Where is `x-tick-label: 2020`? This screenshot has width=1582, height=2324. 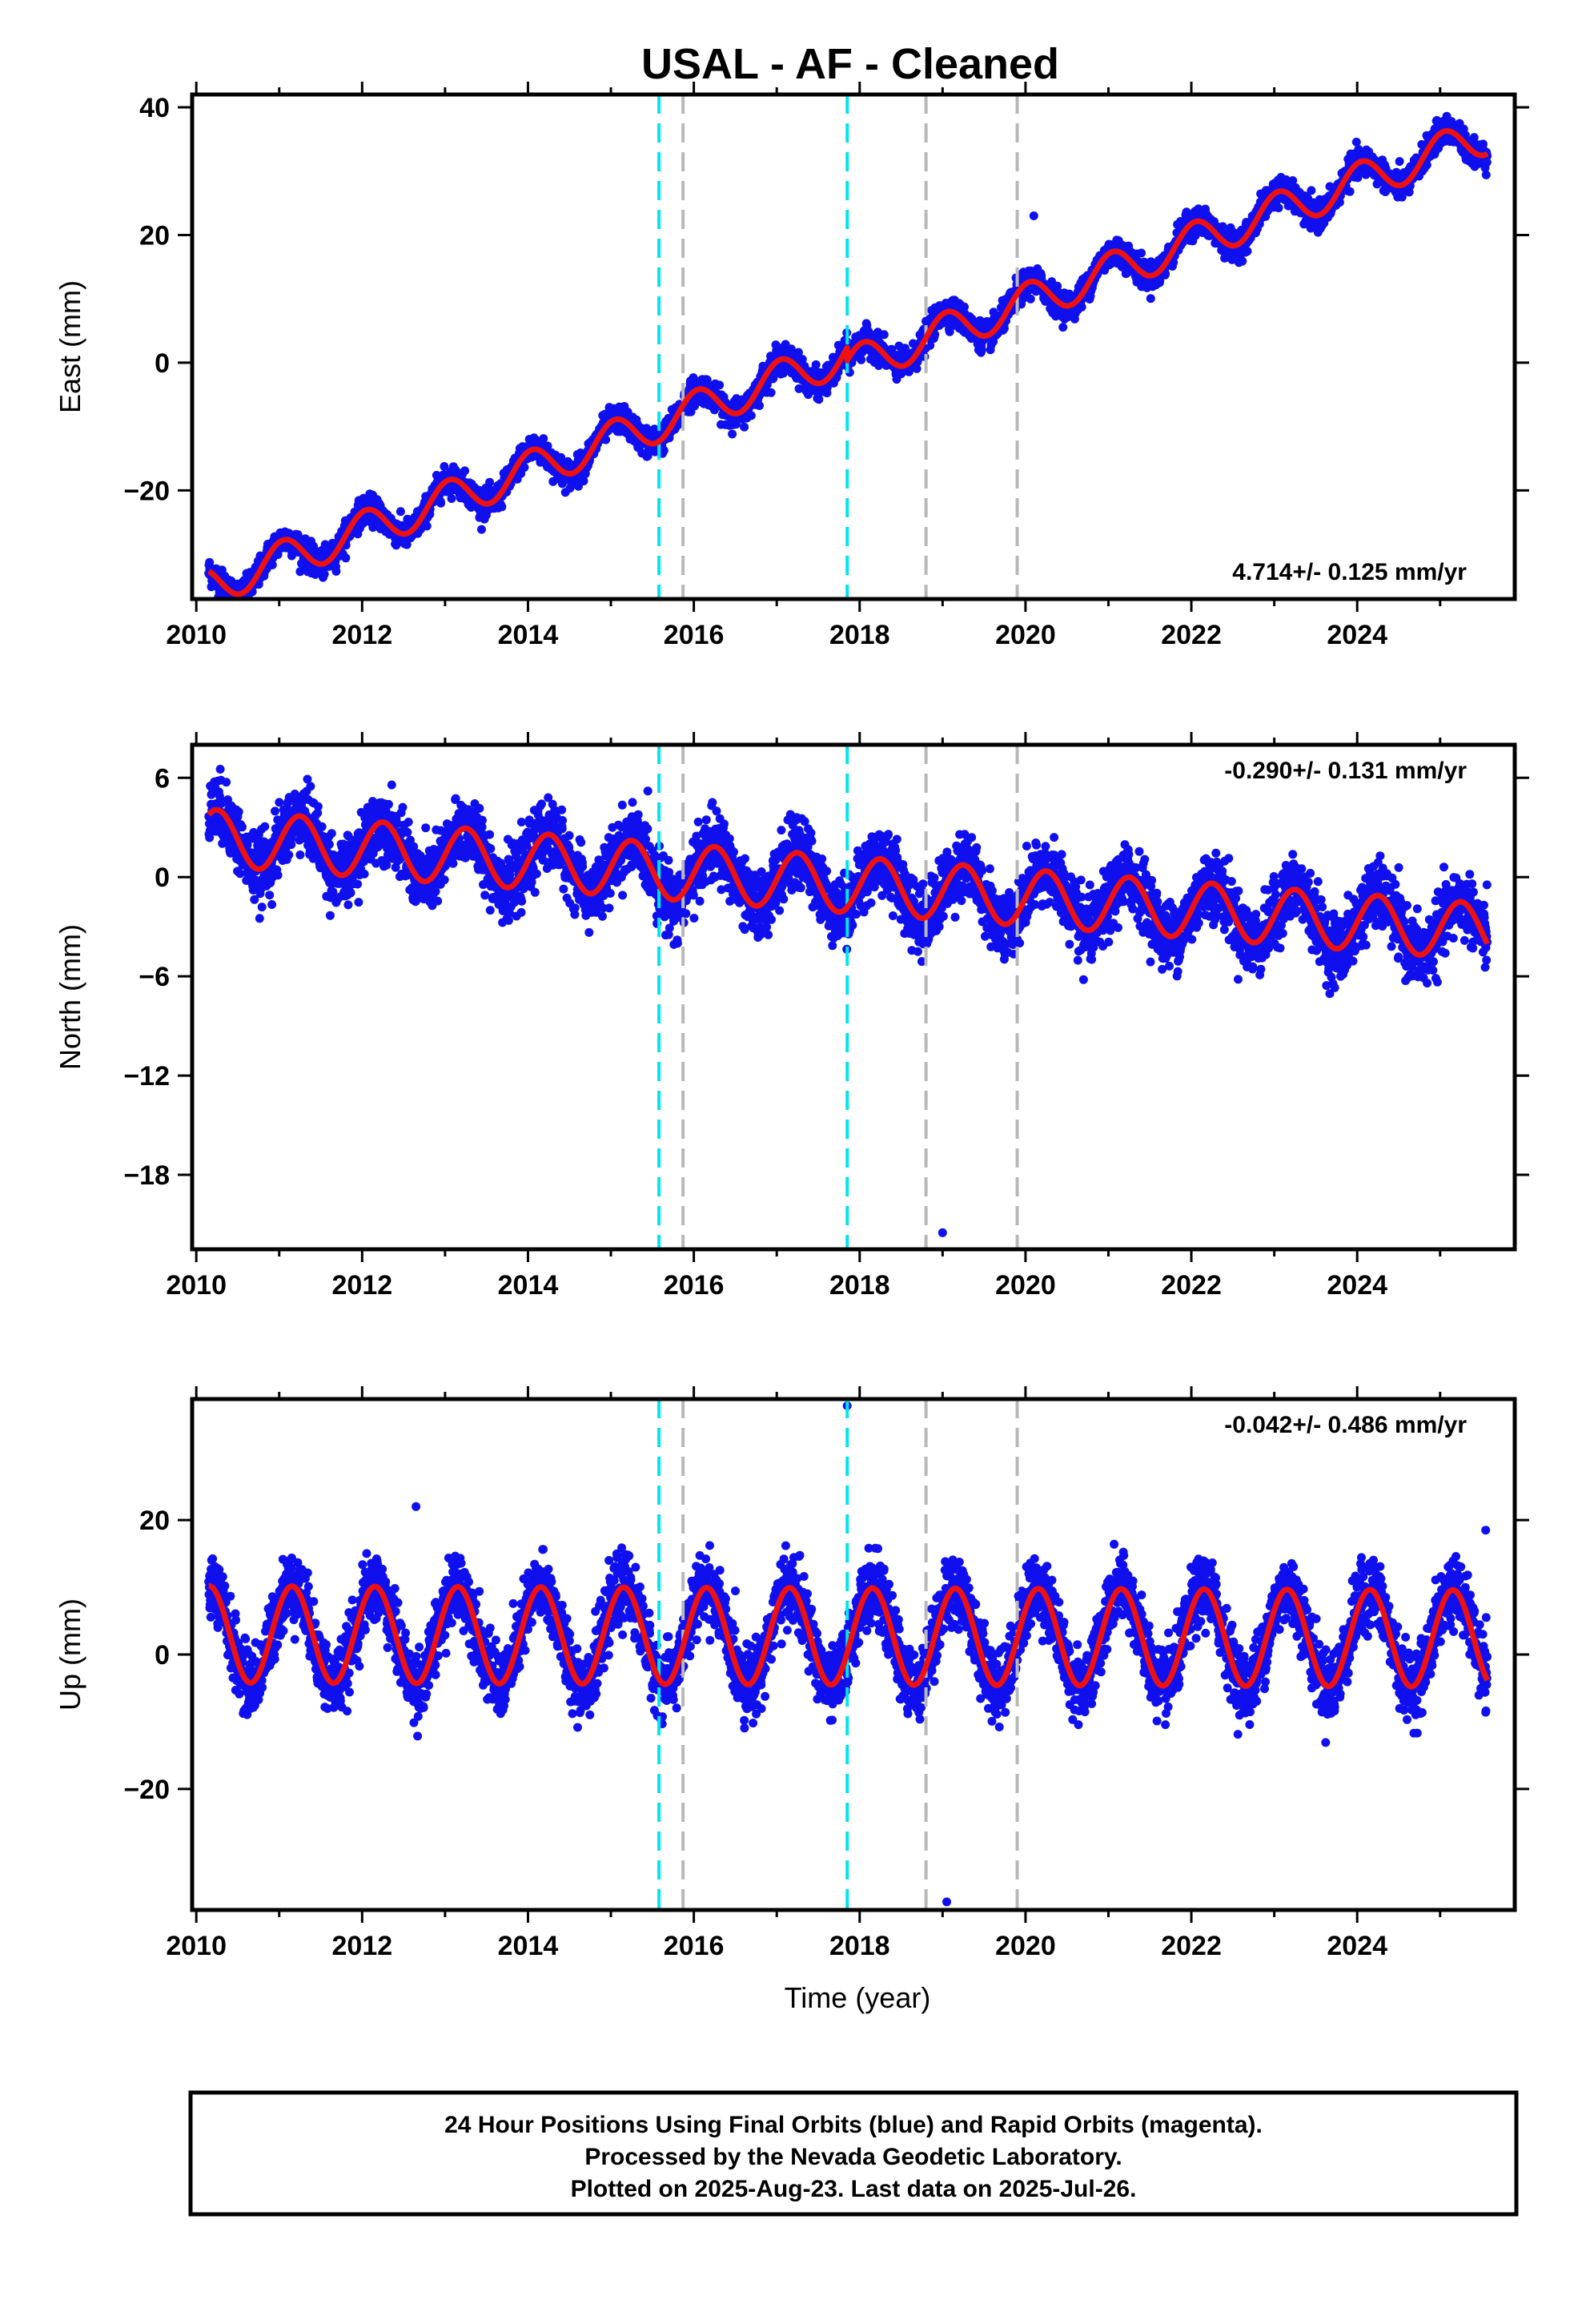
x-tick-label: 2020 is located at coordinates (1026, 635).